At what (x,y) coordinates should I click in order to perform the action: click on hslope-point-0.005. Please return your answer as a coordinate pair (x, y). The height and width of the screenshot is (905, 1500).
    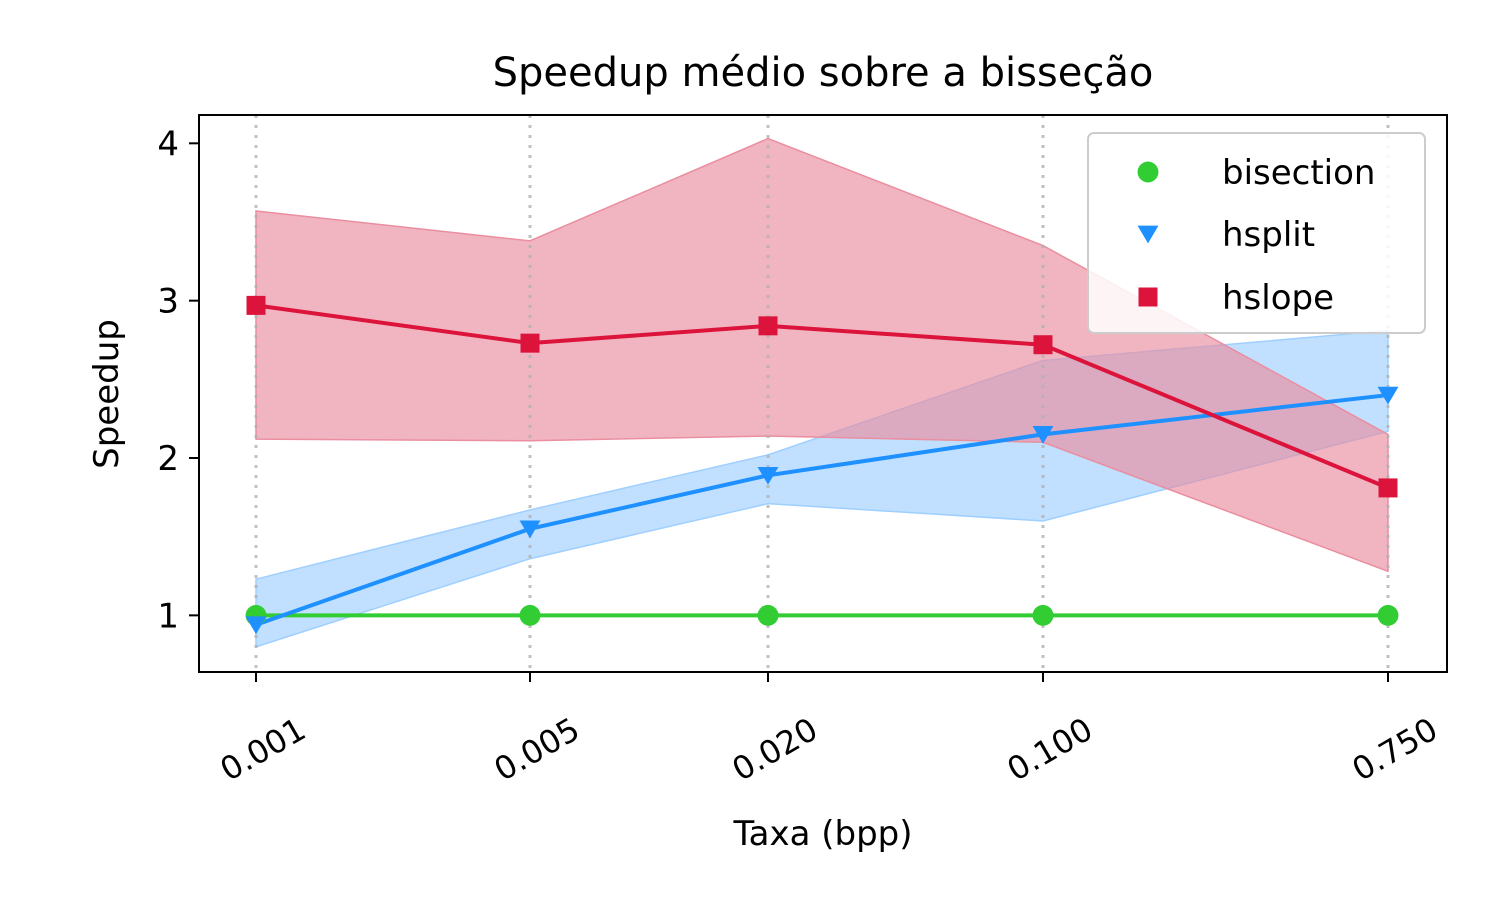
    Looking at the image, I should click on (530, 343).